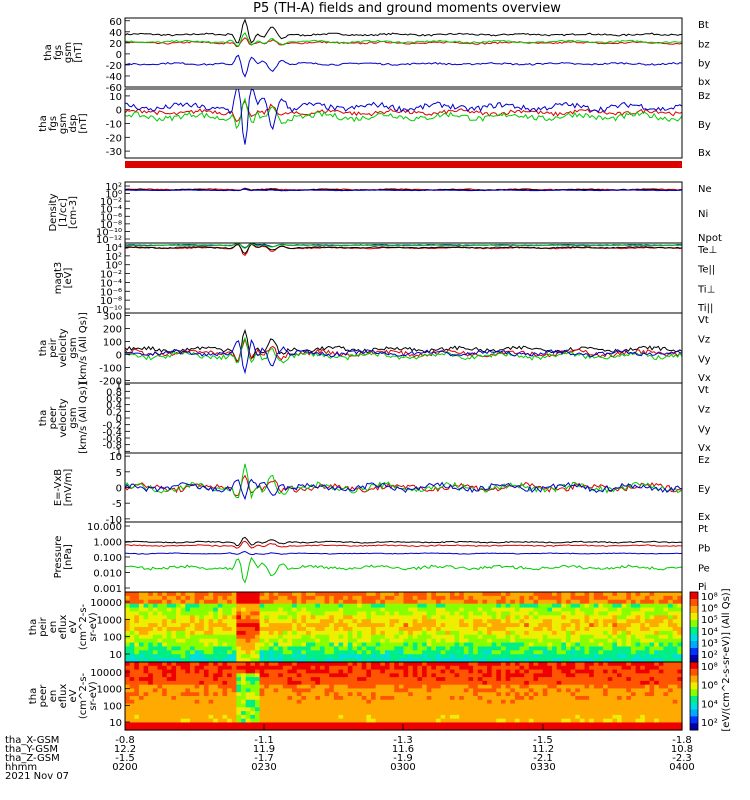 The height and width of the screenshot is (800, 750). Describe the element at coordinates (53, 418) in the screenshot. I see `y-axis-label-line: peer` at that location.